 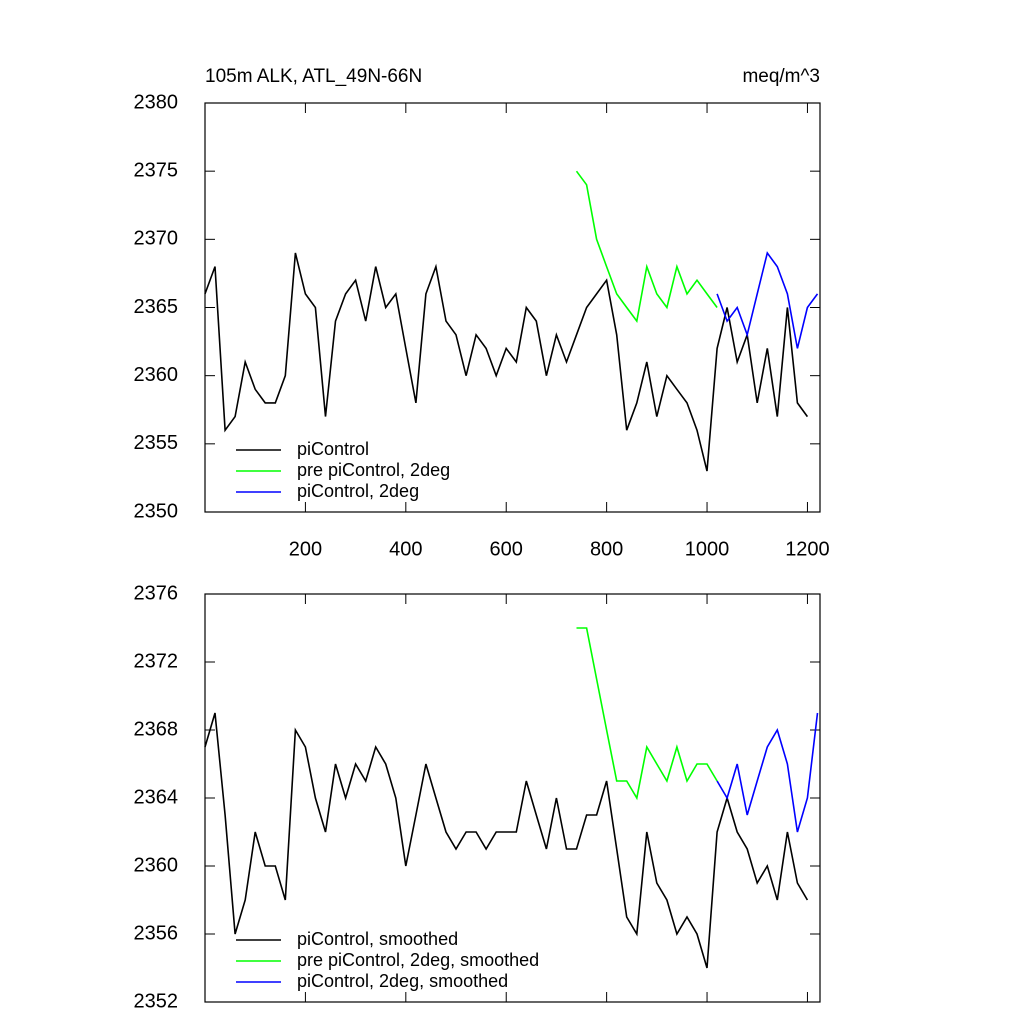 What do you see at coordinates (358, 491) in the screenshot?
I see `legend-label: piControl, 2deg` at bounding box center [358, 491].